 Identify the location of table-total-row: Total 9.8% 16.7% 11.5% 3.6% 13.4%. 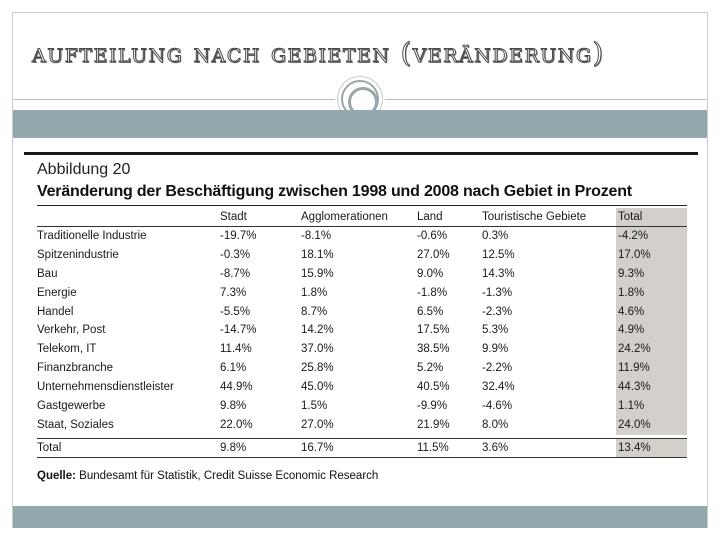
(362, 447).